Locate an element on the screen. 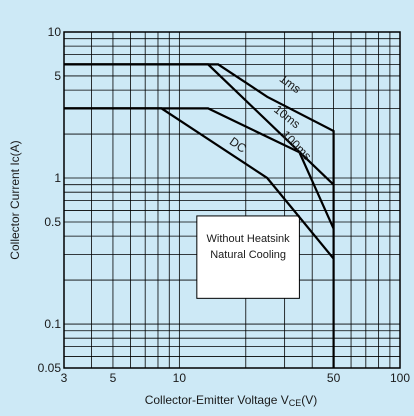 This screenshot has height=416, width=414. annotation-box is located at coordinates (248, 257).